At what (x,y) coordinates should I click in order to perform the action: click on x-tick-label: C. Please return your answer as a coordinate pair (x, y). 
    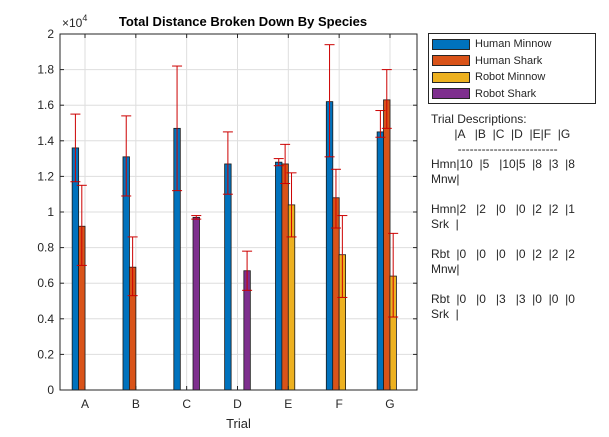
    Looking at the image, I should click on (186, 404).